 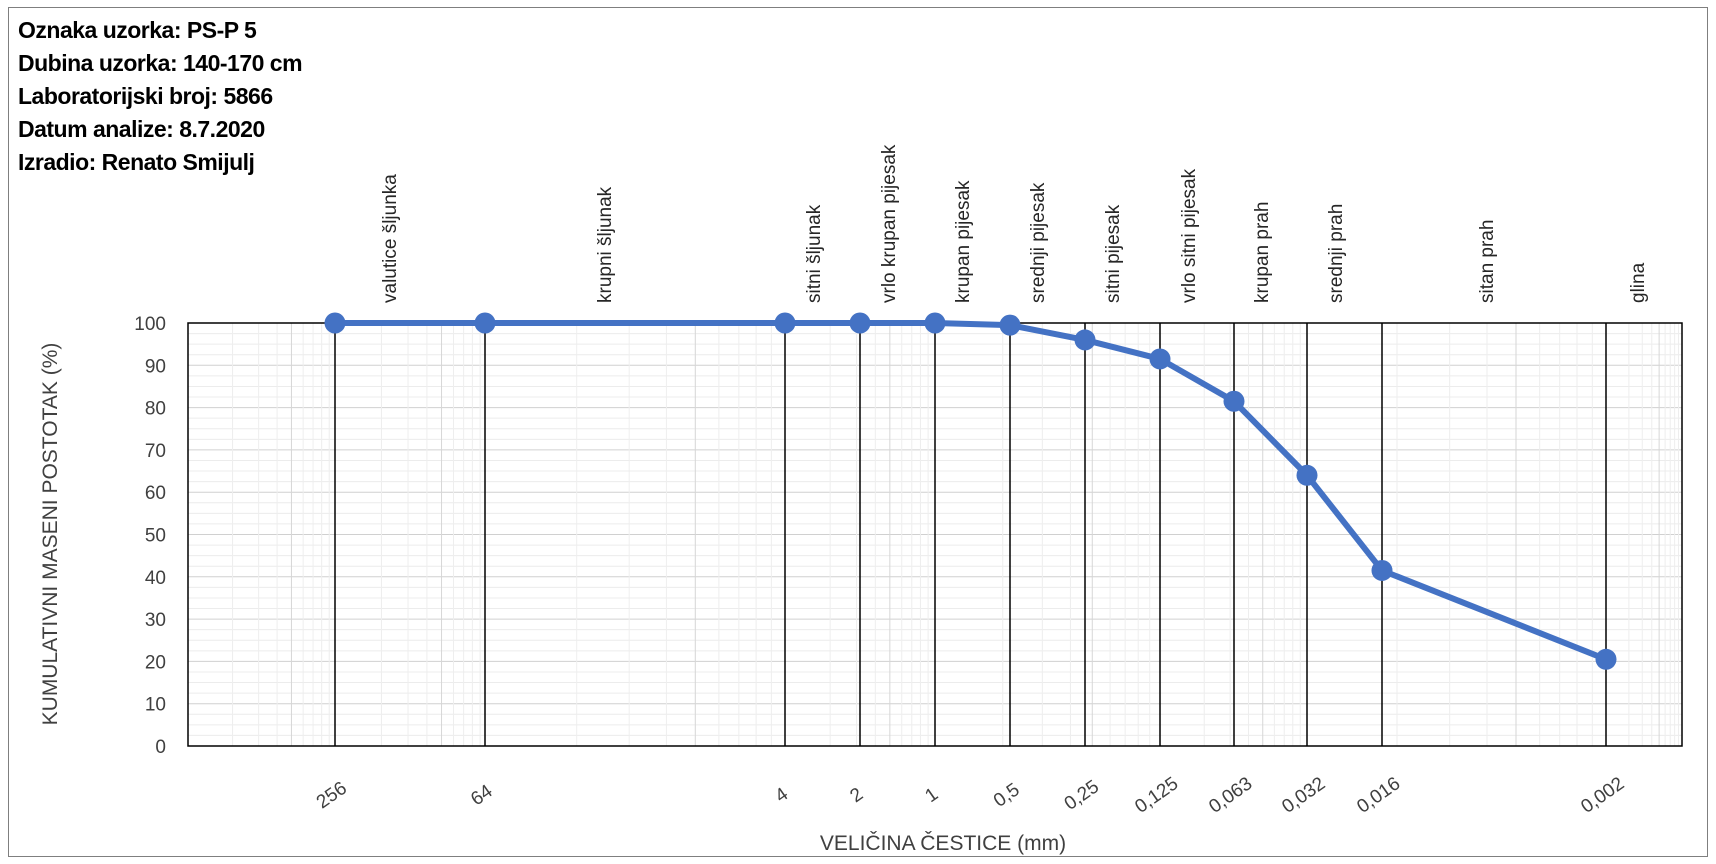 What do you see at coordinates (160, 747) in the screenshot?
I see `y-tick-label: 0` at bounding box center [160, 747].